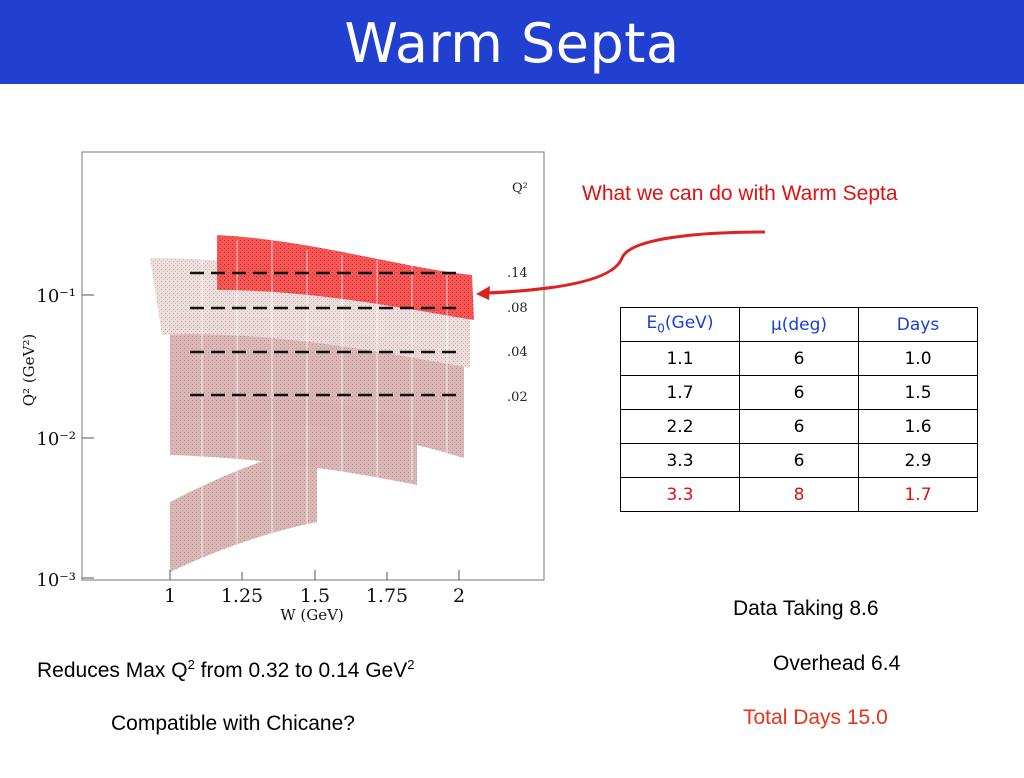  I want to click on table-header-row: E0(GeV) μ(deg) Days, so click(799, 324).